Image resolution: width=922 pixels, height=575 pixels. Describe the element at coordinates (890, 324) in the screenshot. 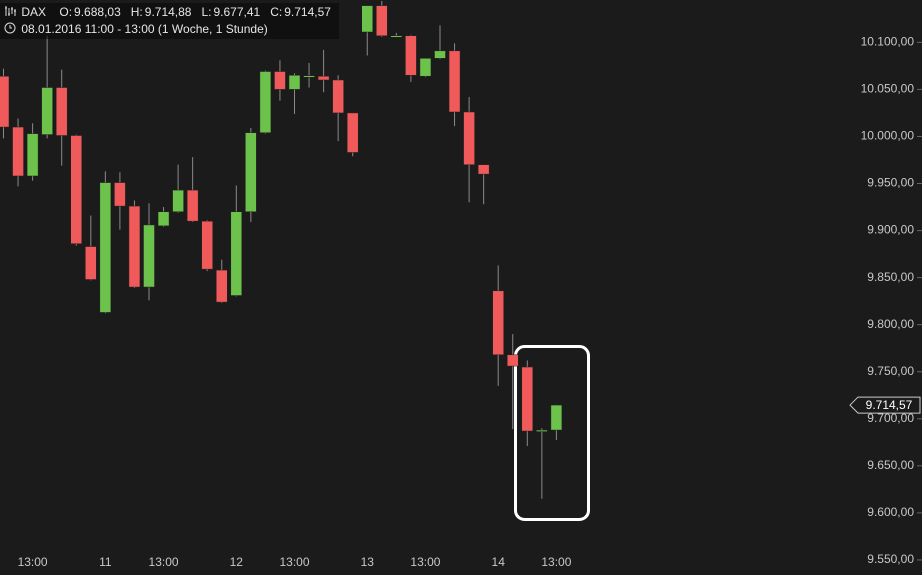

I see `y-tick-label: 9.800,00` at that location.